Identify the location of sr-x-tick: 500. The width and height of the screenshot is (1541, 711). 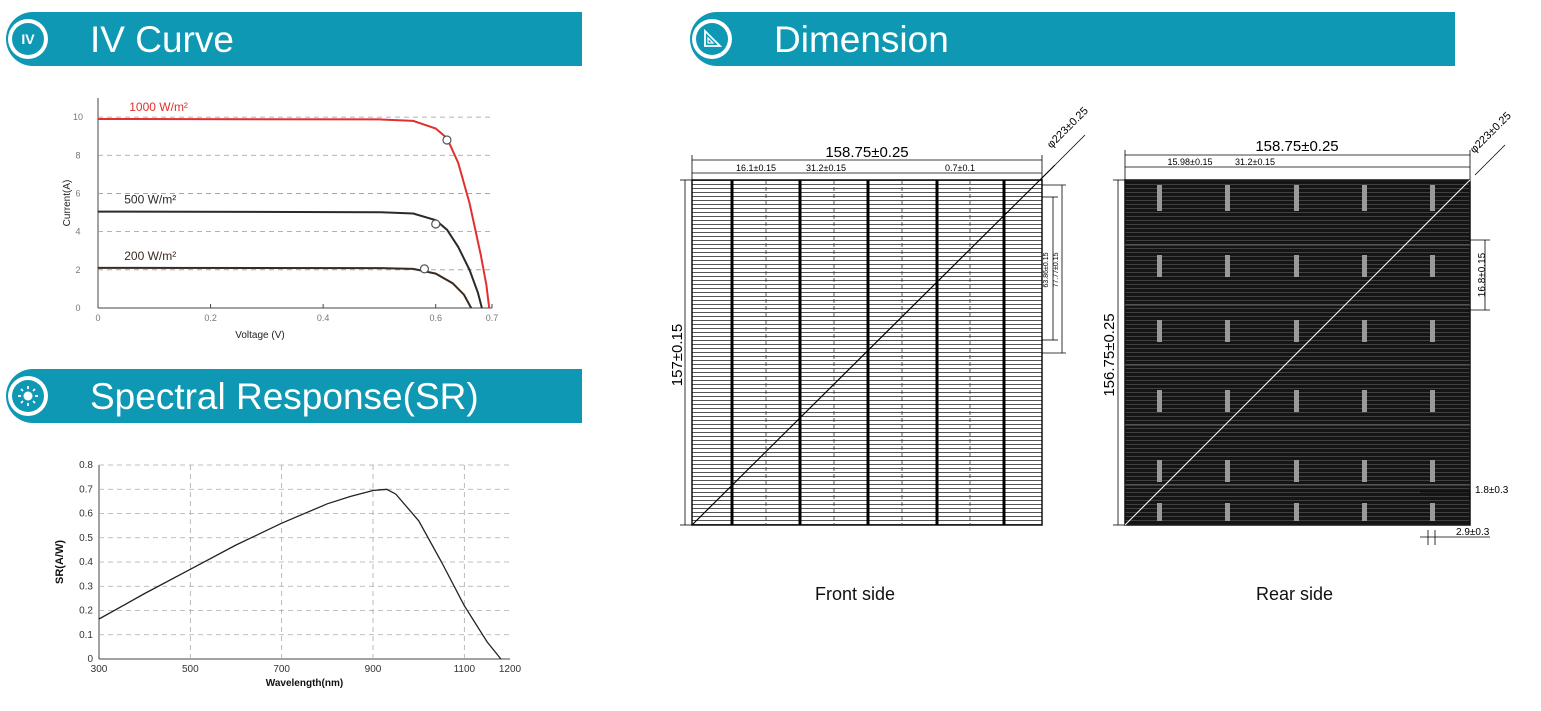
(190, 669).